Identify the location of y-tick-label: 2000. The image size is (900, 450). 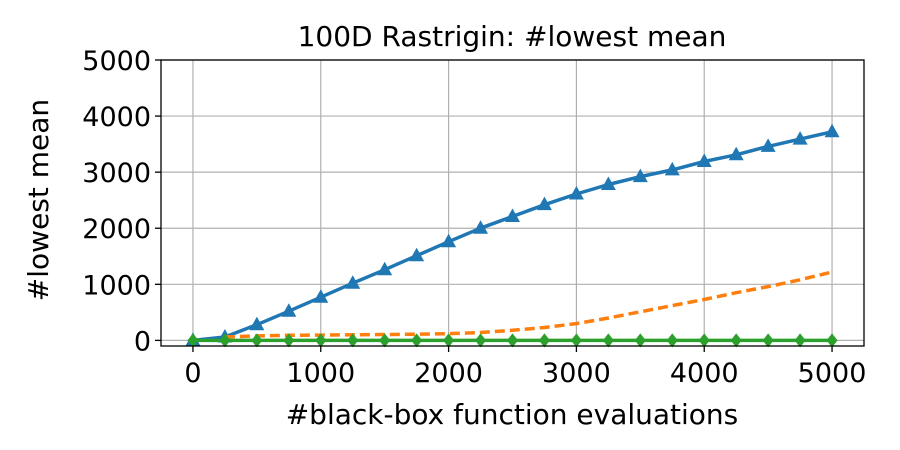
(116, 229).